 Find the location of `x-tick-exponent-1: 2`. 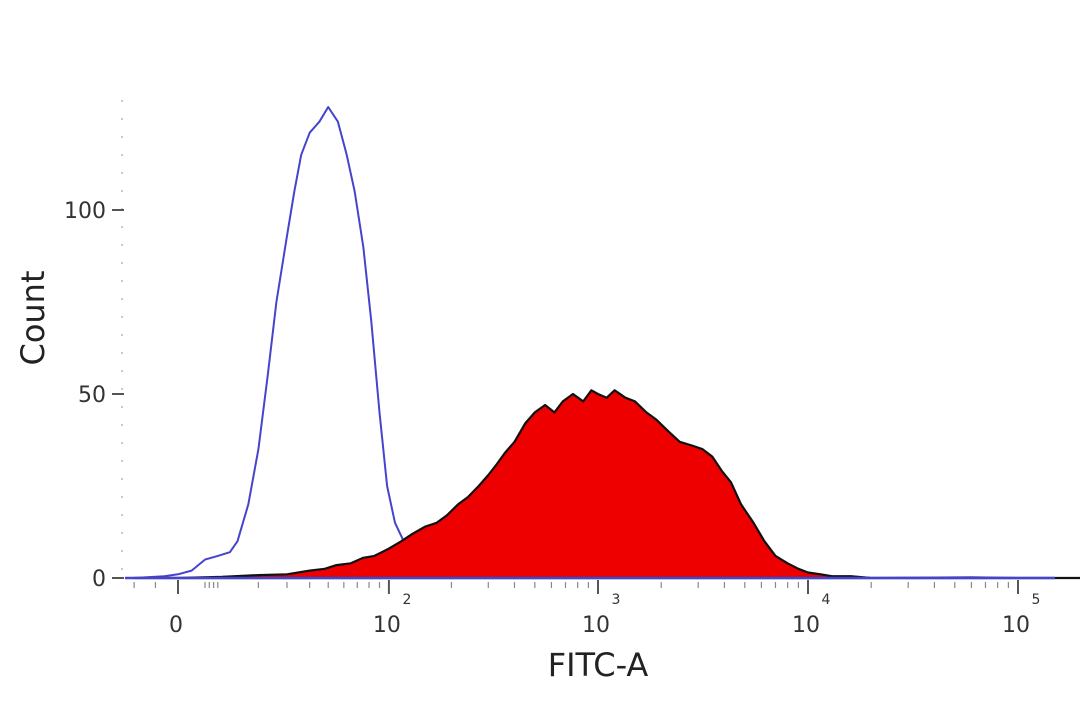

x-tick-exponent-1: 2 is located at coordinates (406, 600).